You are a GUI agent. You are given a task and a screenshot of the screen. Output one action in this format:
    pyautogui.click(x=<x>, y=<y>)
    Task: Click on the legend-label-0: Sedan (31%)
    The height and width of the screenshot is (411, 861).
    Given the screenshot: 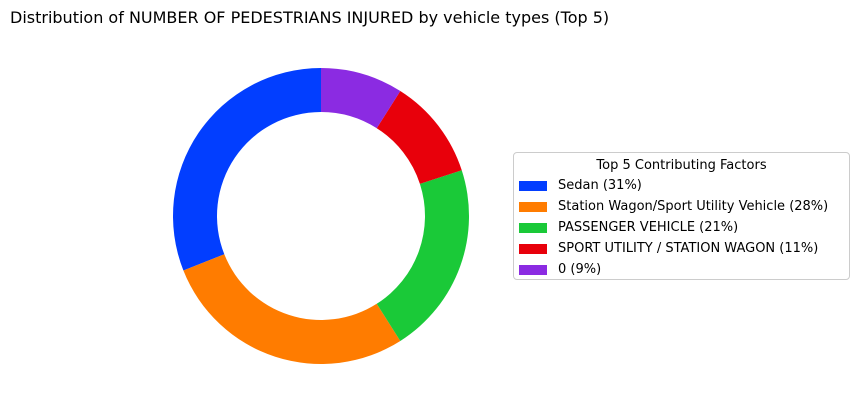 What is the action you would take?
    pyautogui.click(x=600, y=185)
    